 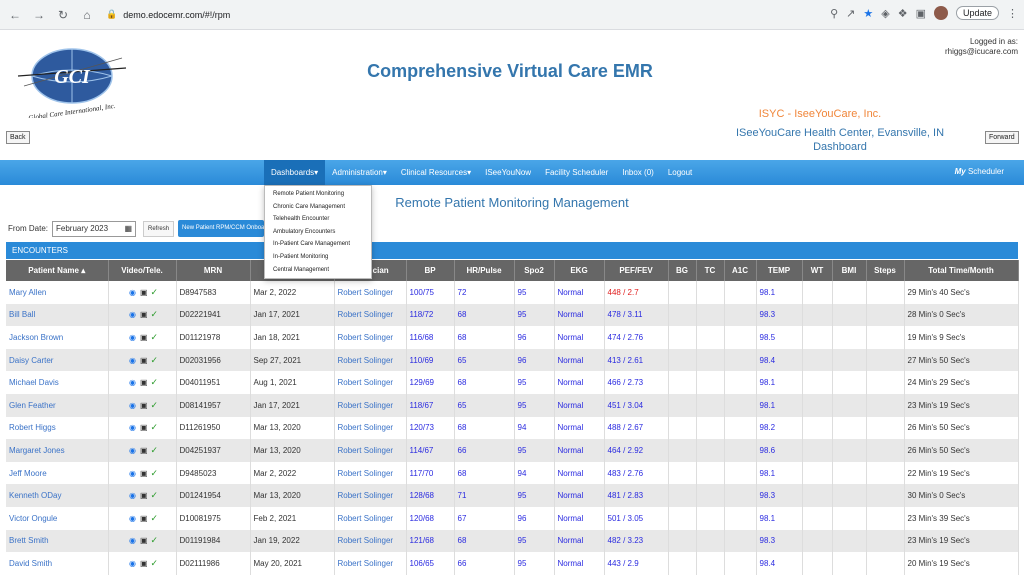 What do you see at coordinates (159, 228) in the screenshot?
I see `refresh-button: Refresh` at bounding box center [159, 228].